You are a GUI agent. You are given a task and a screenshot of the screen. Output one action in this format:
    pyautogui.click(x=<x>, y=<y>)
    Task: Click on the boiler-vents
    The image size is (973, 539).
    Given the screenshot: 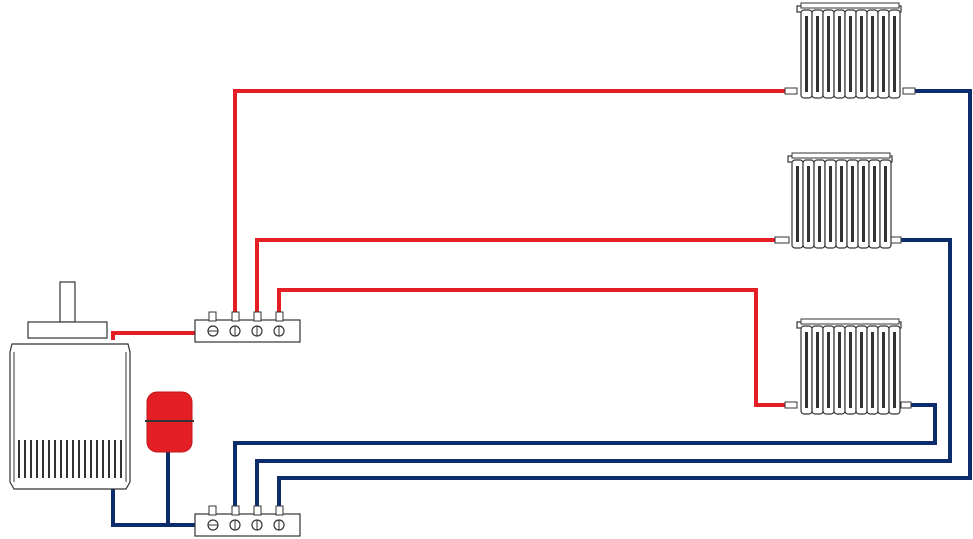 What is the action you would take?
    pyautogui.click(x=69, y=459)
    